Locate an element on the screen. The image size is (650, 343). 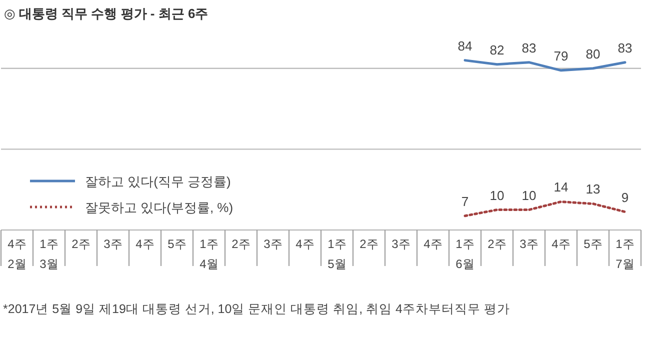
data-label: 79 is located at coordinates (561, 56).